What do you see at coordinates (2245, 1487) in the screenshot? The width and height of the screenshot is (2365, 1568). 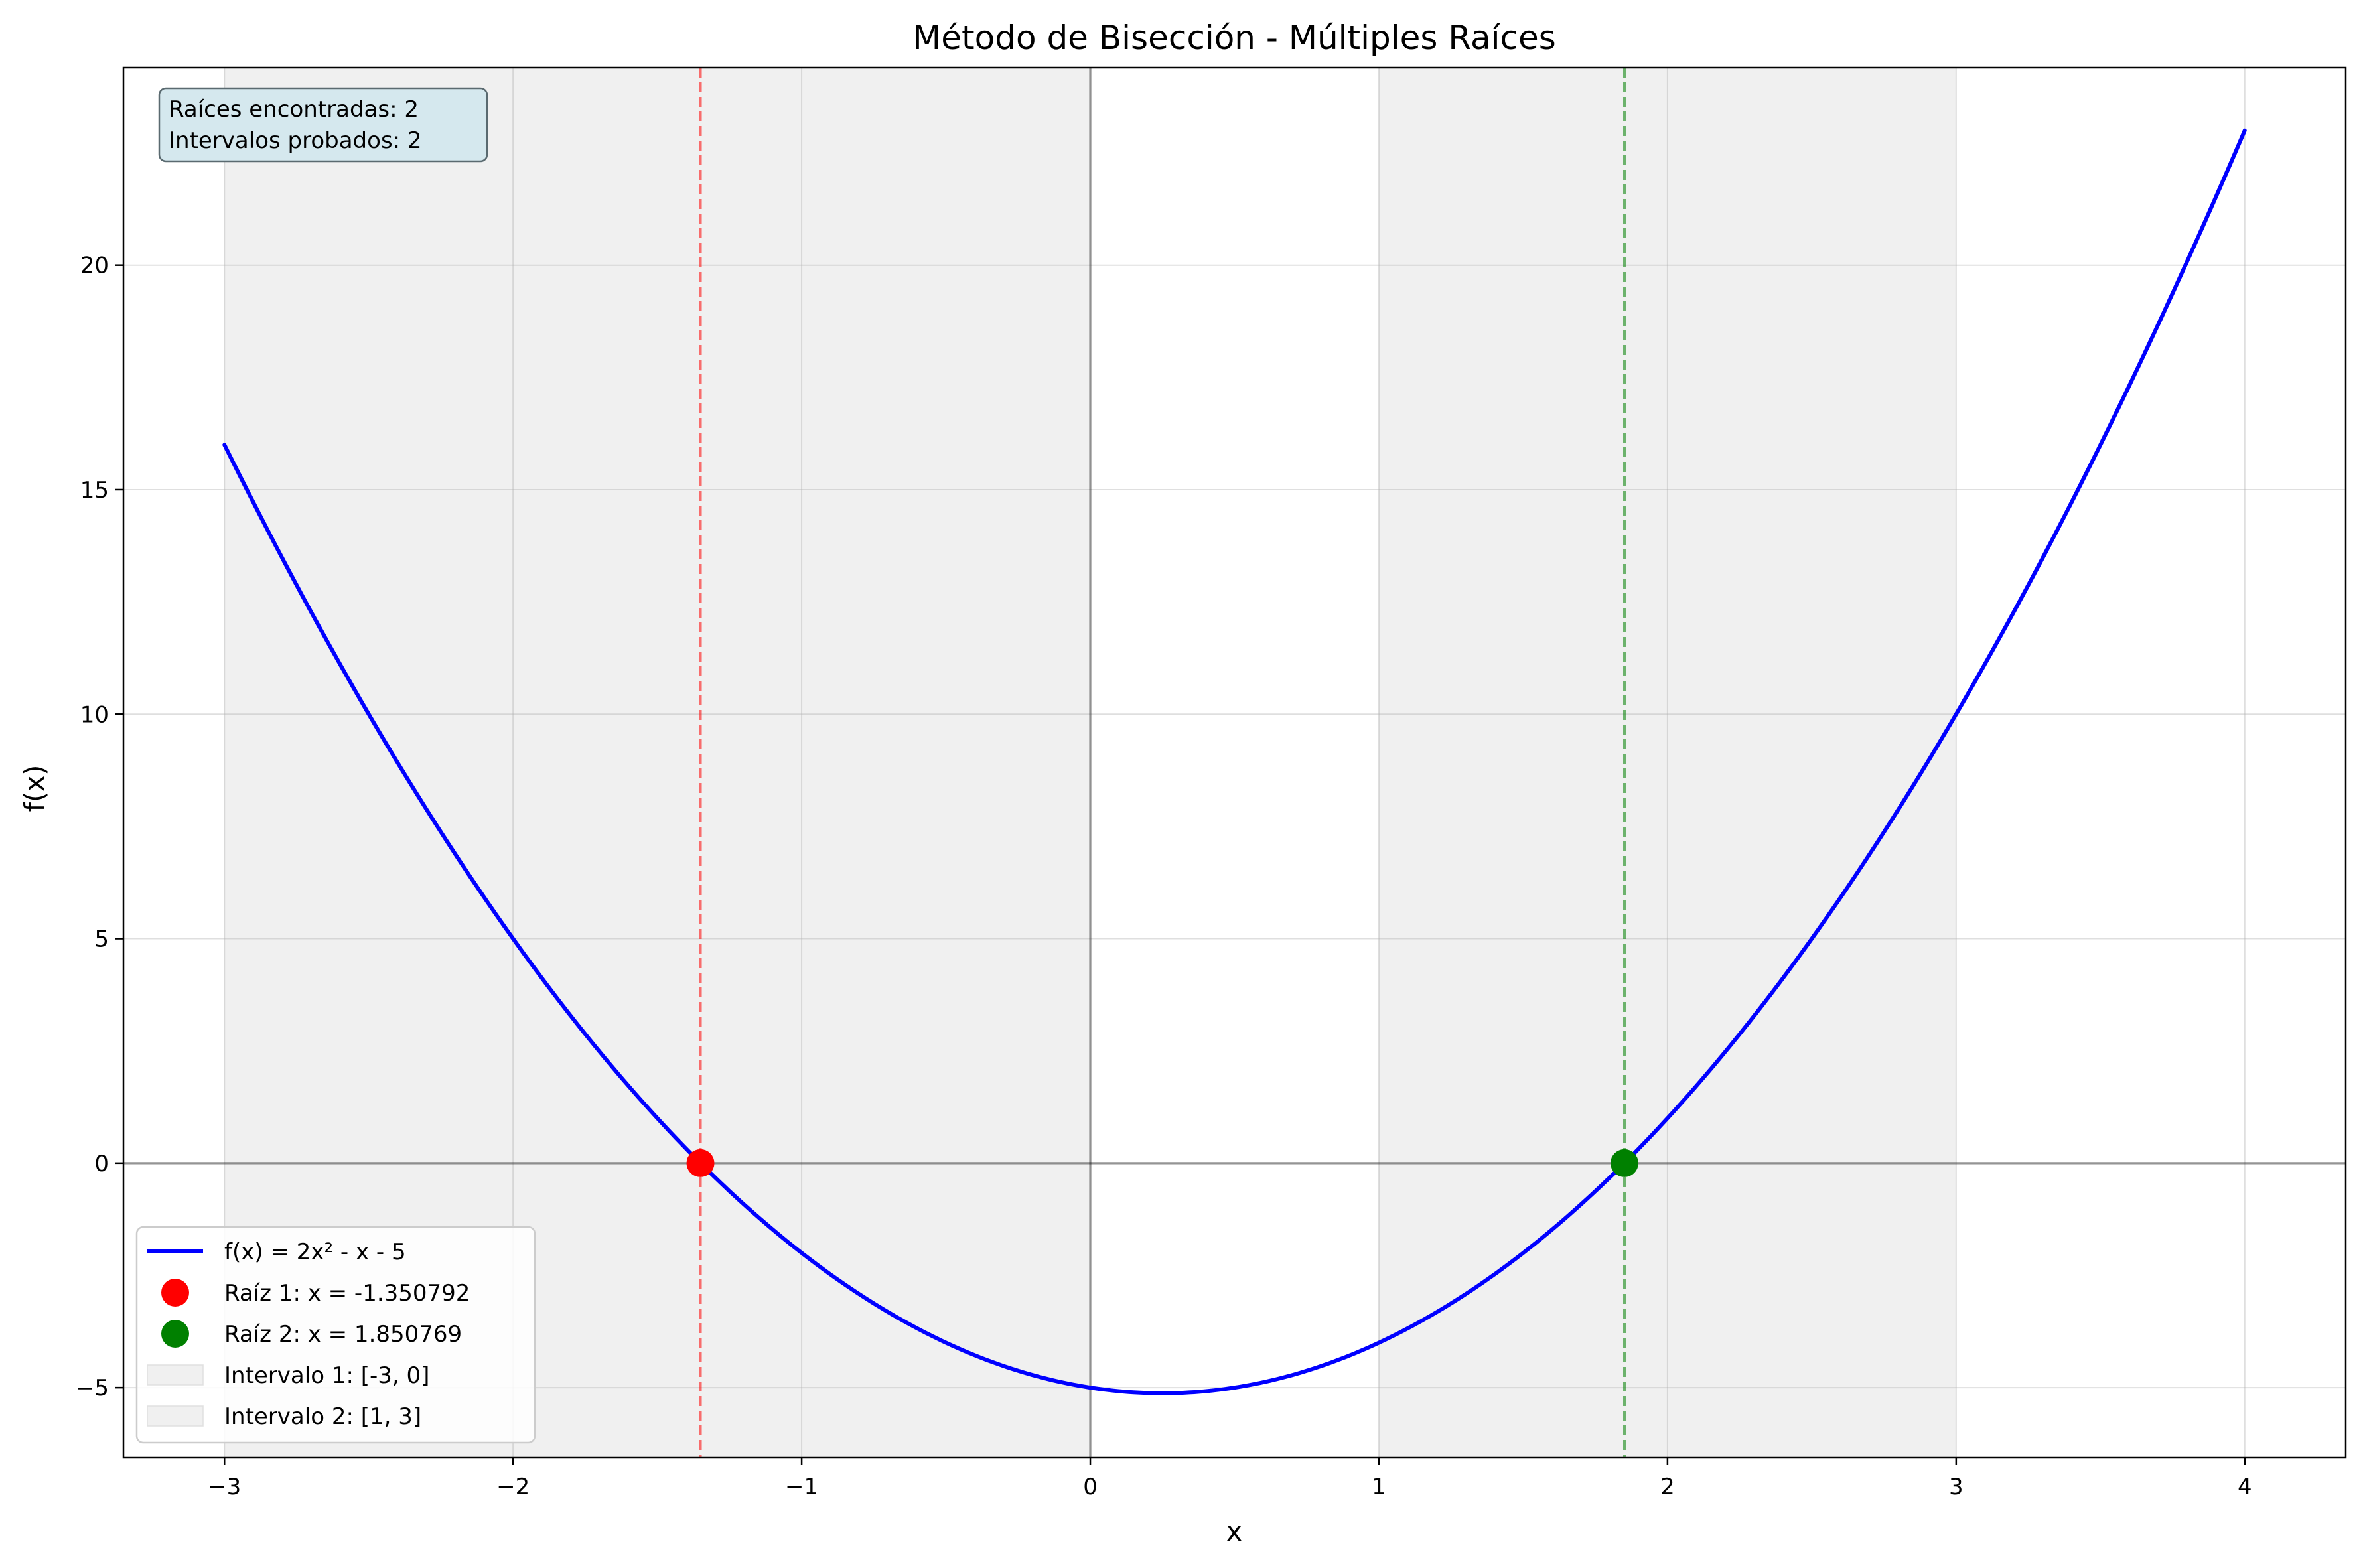 I see `x-tick-label: 4` at bounding box center [2245, 1487].